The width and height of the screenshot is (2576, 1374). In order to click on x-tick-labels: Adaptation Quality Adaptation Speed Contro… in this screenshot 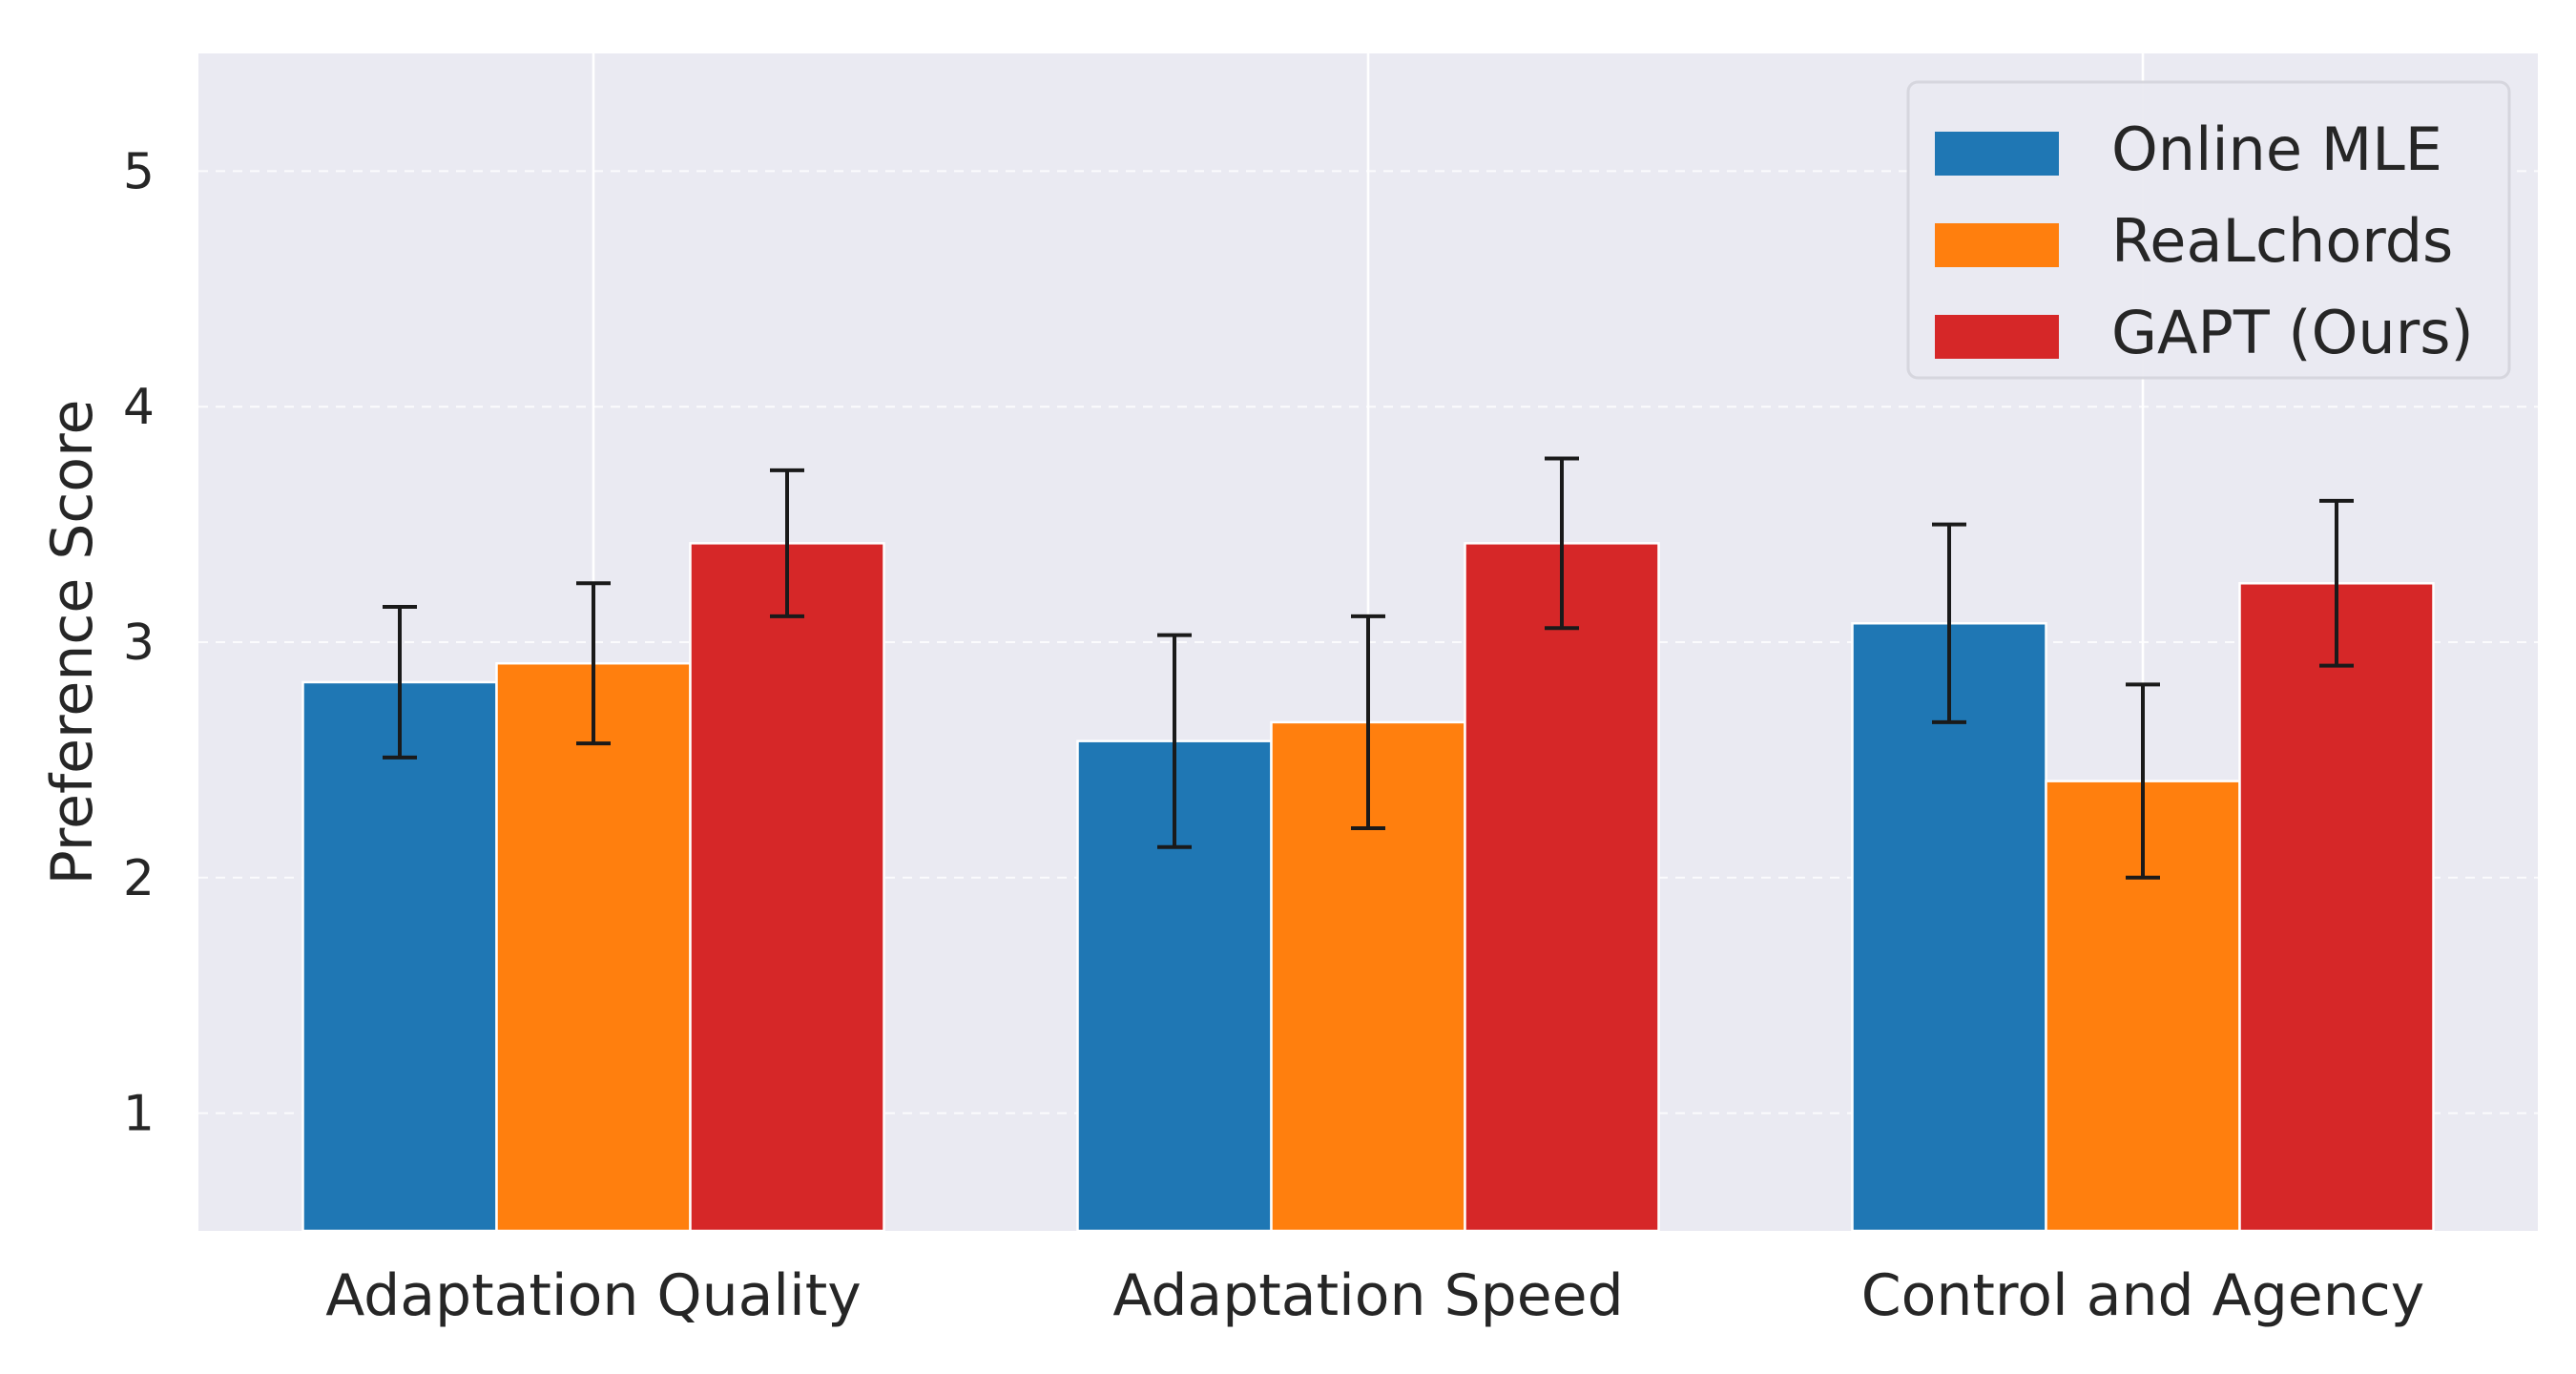, I will do `click(1374, 1295)`.